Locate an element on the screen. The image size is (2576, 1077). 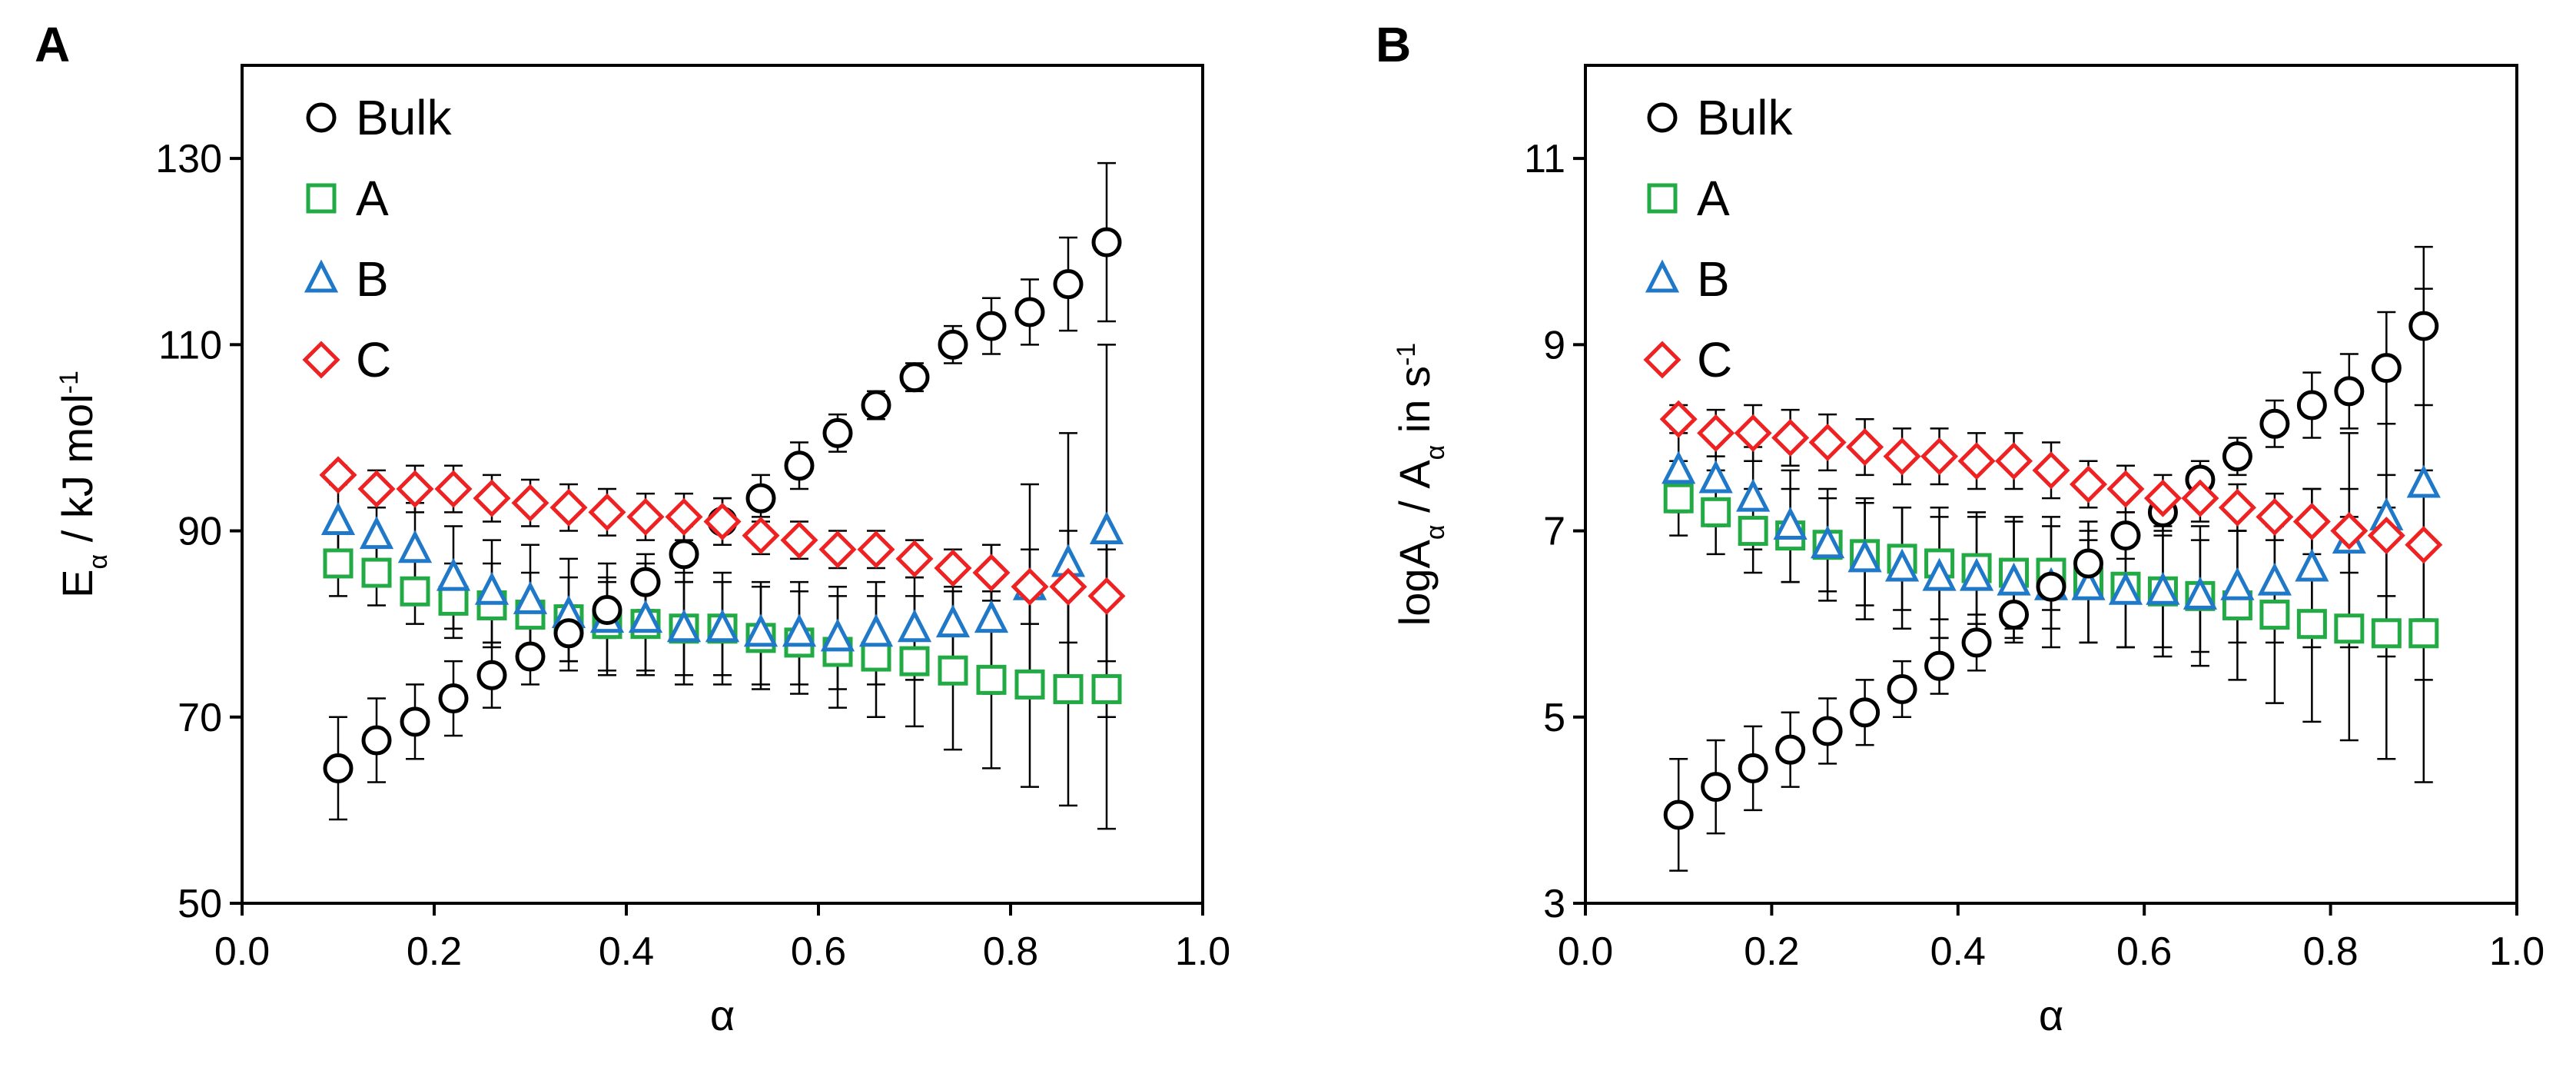
y-label-base: E is located at coordinates (77, 584).